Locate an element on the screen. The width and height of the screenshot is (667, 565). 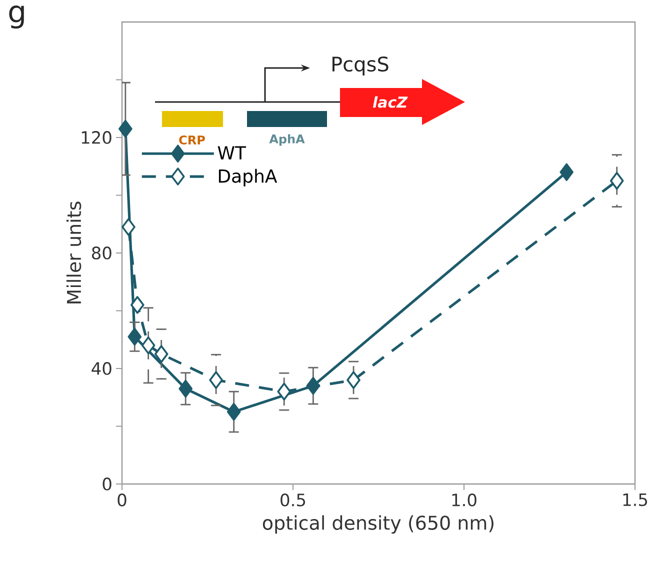
legend-label: WT is located at coordinates (232, 153).